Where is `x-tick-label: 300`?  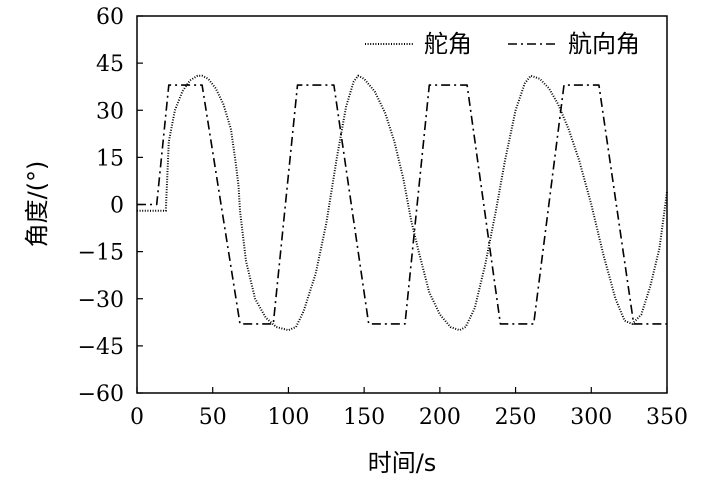 x-tick-label: 300 is located at coordinates (591, 417).